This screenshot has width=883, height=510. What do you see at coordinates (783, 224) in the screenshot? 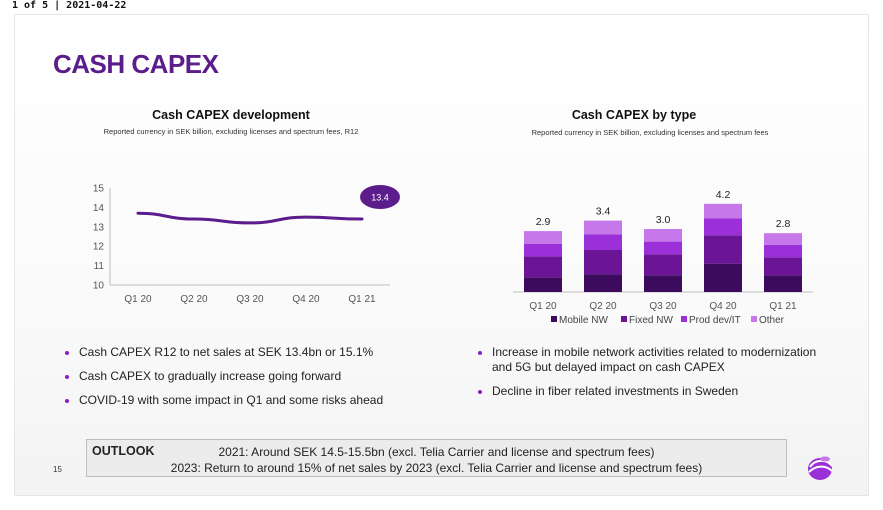
I see `bar-total-label: 2.8` at bounding box center [783, 224].